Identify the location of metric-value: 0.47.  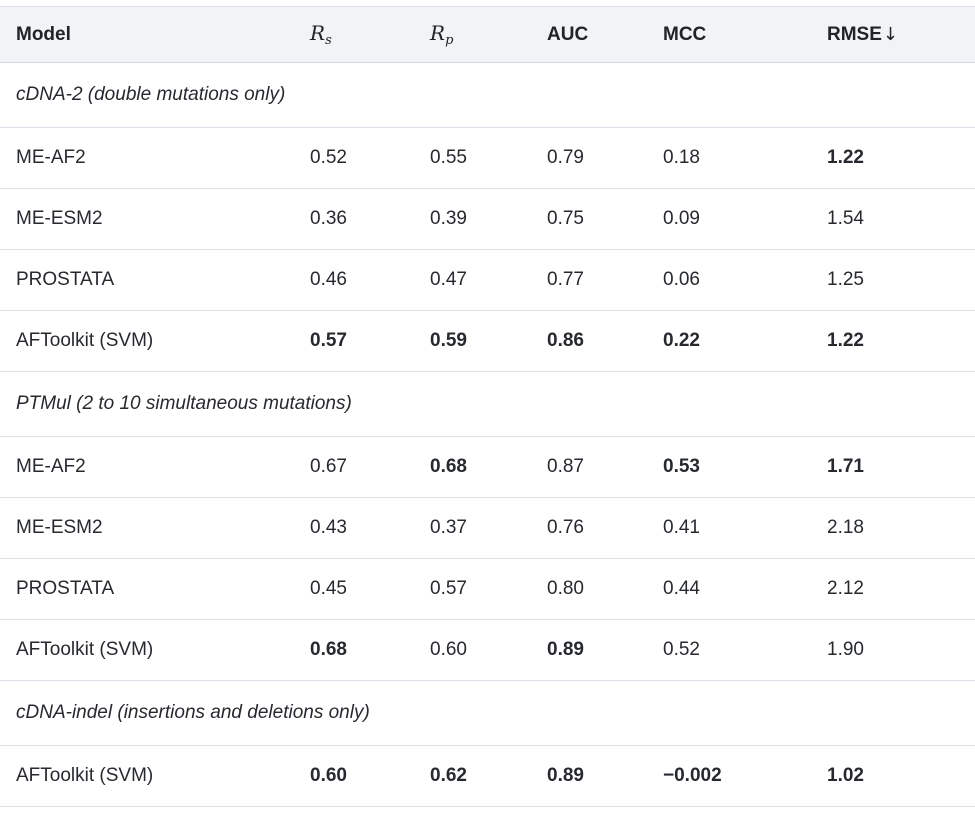
(448, 279).